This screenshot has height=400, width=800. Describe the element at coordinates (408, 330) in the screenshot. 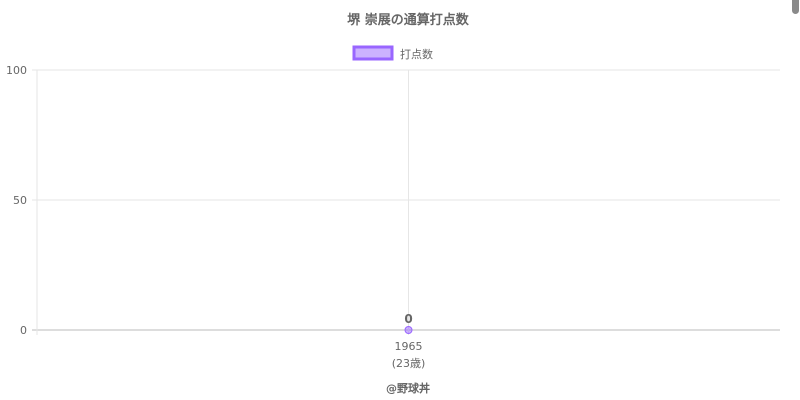

I see `data-point` at that location.